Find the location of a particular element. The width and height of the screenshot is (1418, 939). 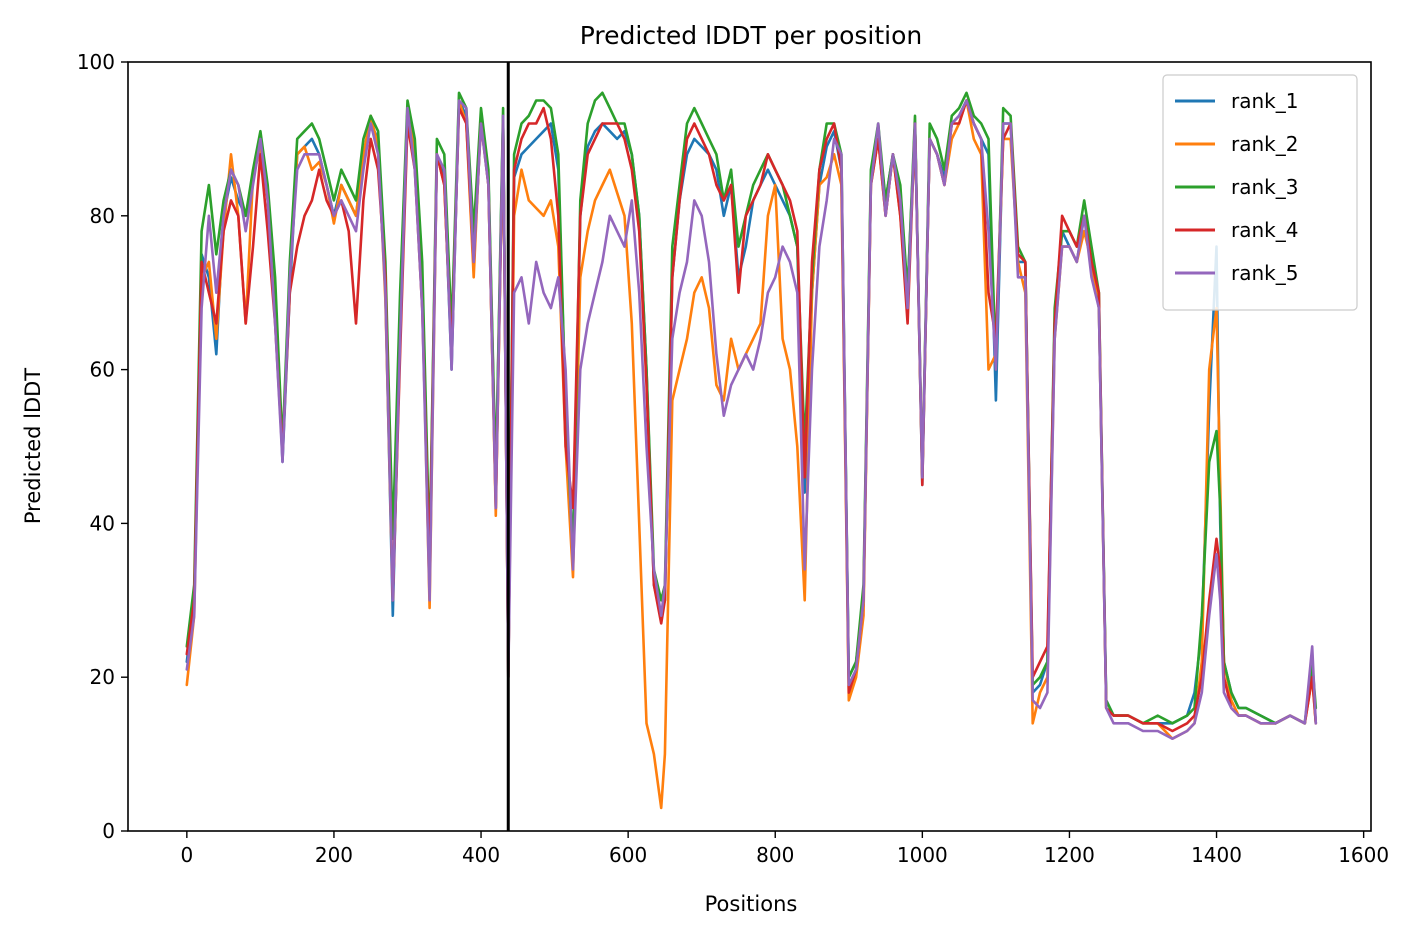

y-tick-label: 80 is located at coordinates (102, 216).